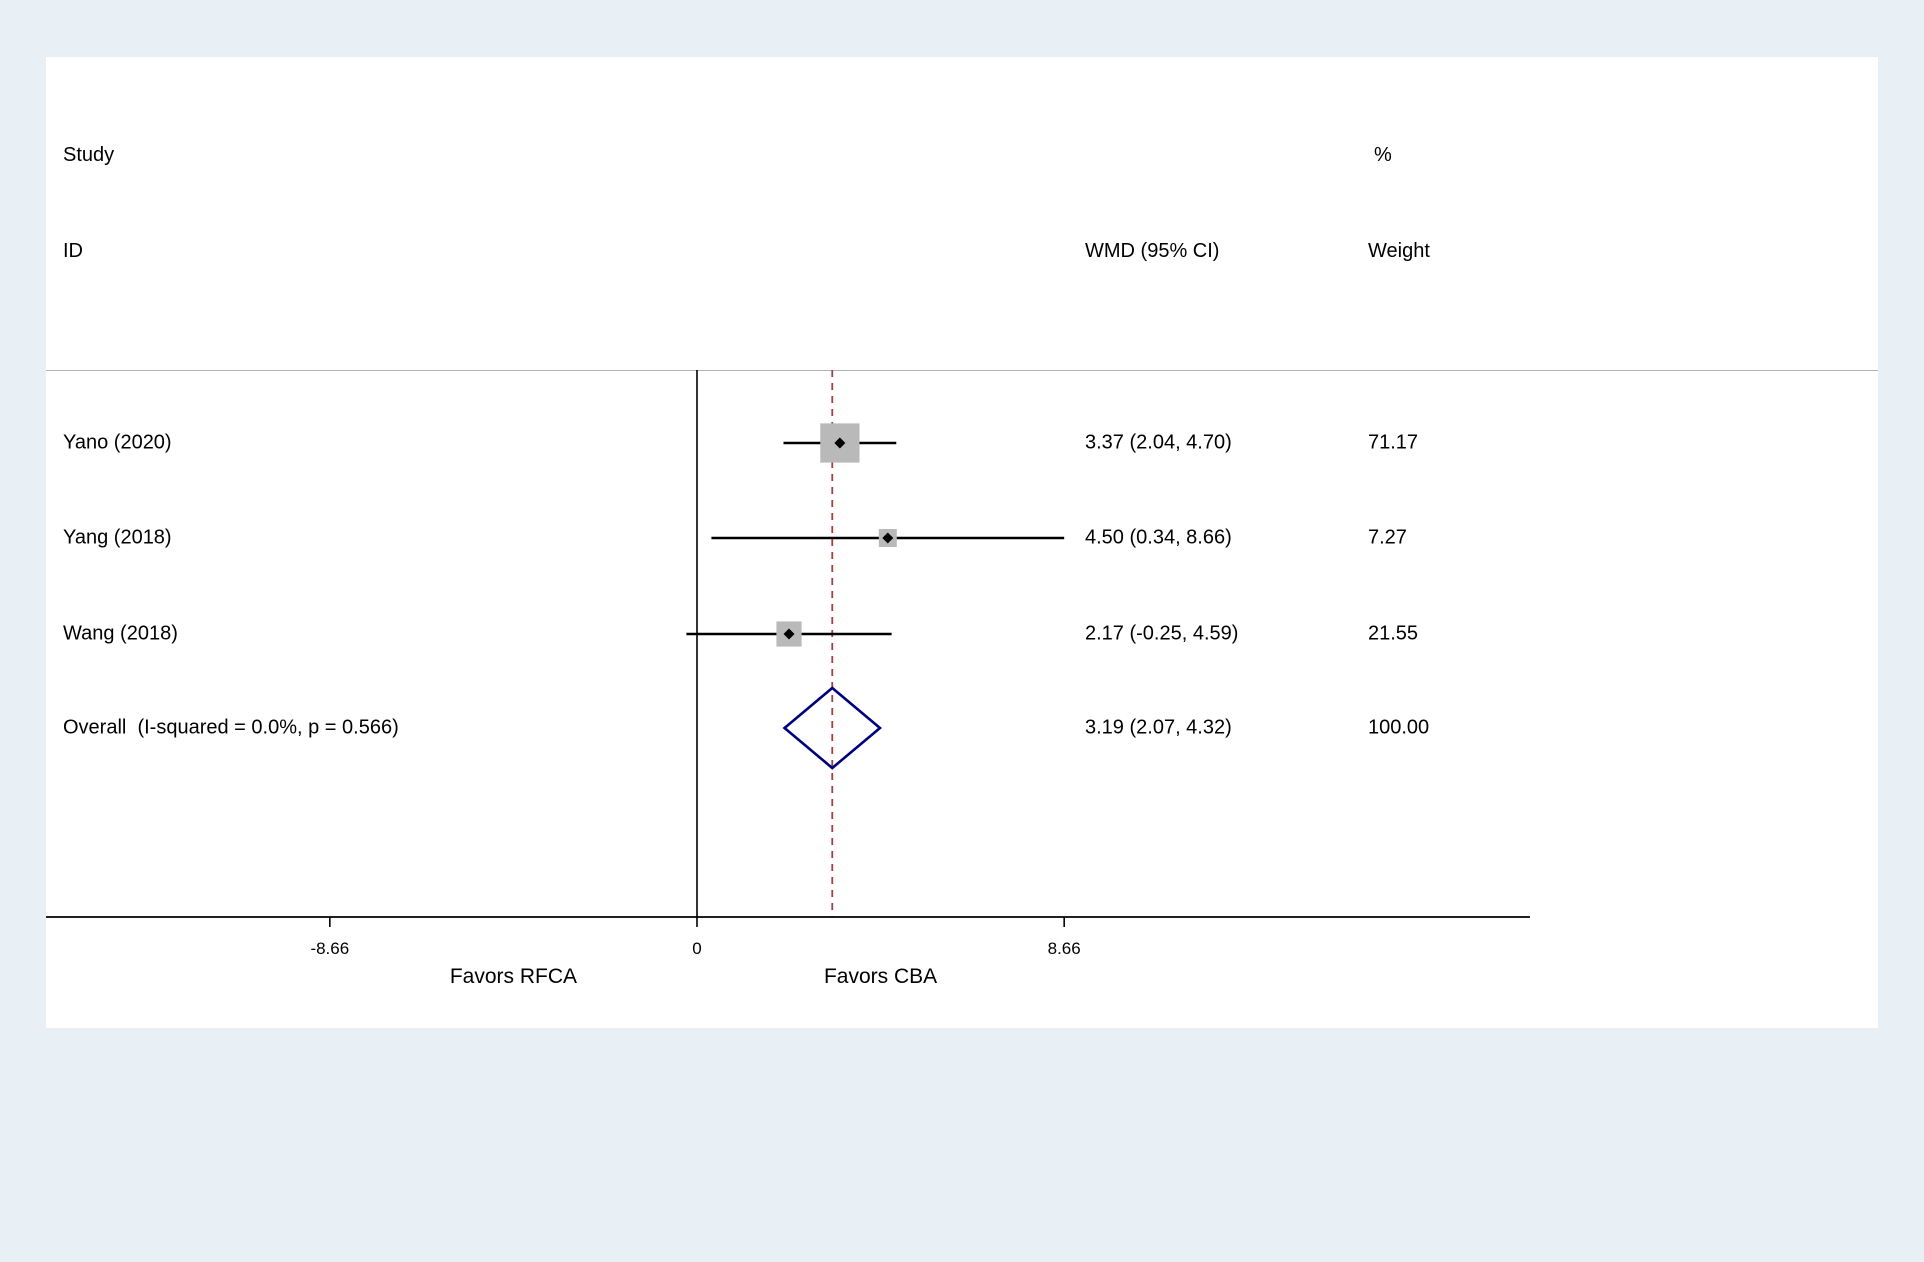 The height and width of the screenshot is (1262, 1924). What do you see at coordinates (962, 370) in the screenshot?
I see `header-separator-line` at bounding box center [962, 370].